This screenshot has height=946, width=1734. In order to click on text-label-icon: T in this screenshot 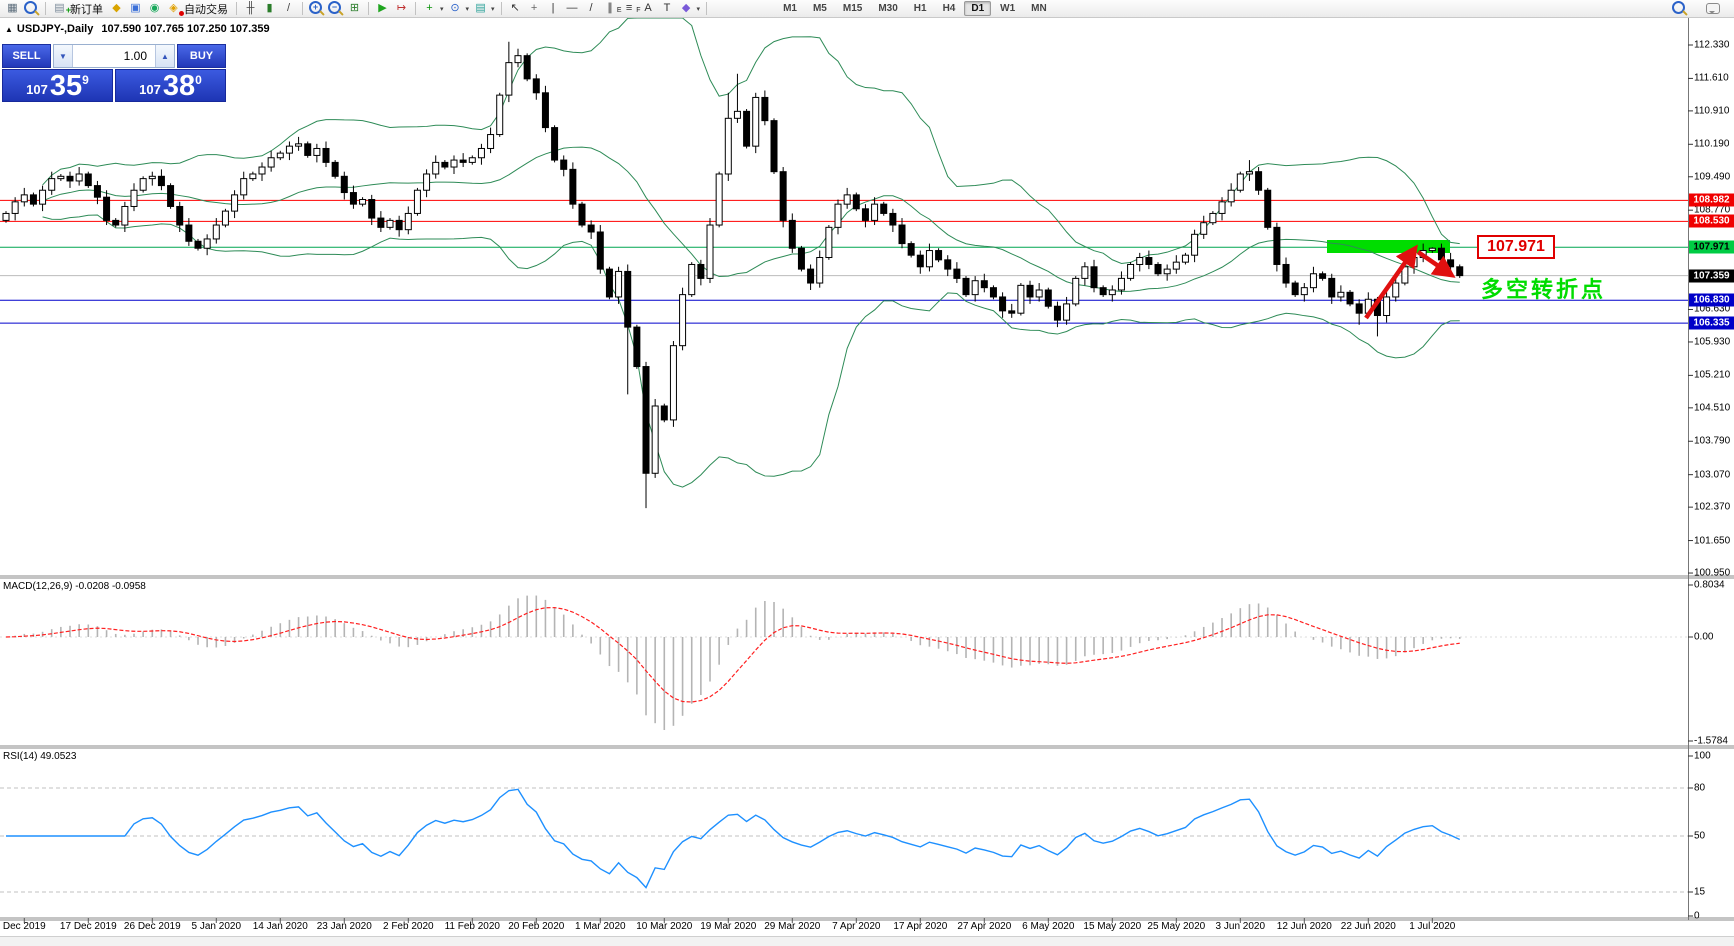, I will do `click(667, 8)`.